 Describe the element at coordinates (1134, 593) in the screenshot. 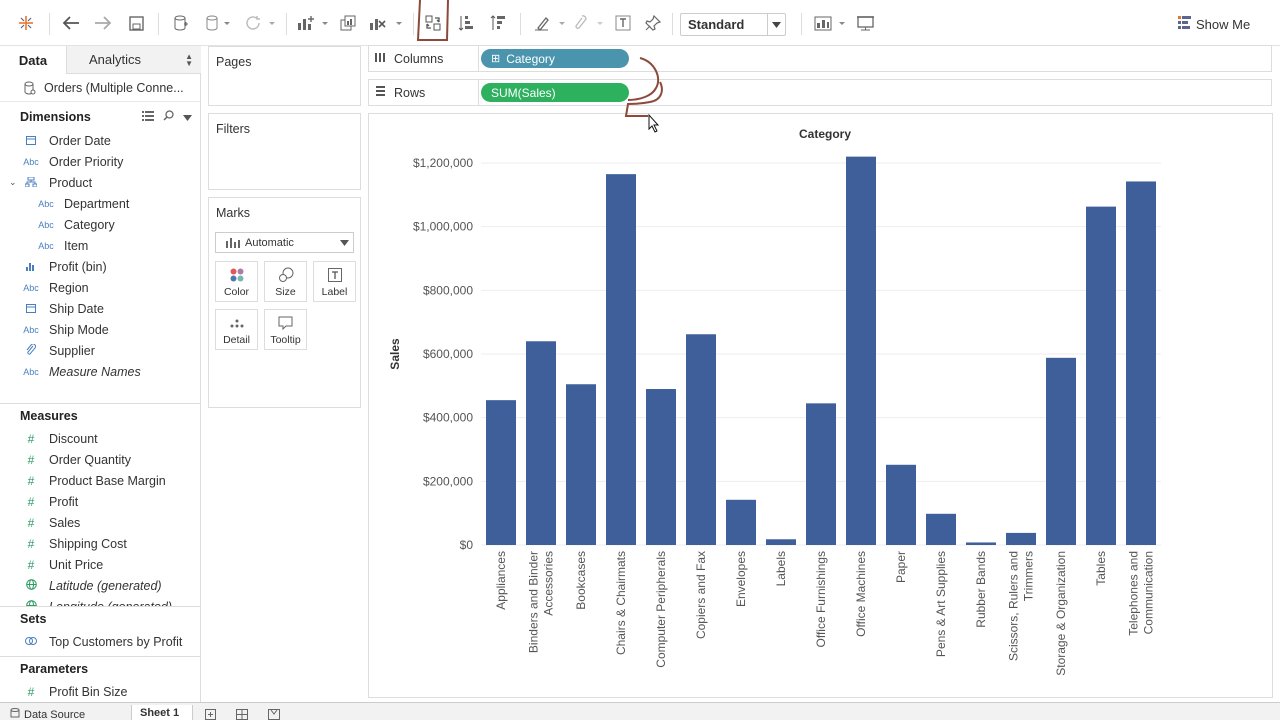

I see `x-tick-label: Telephones and` at that location.